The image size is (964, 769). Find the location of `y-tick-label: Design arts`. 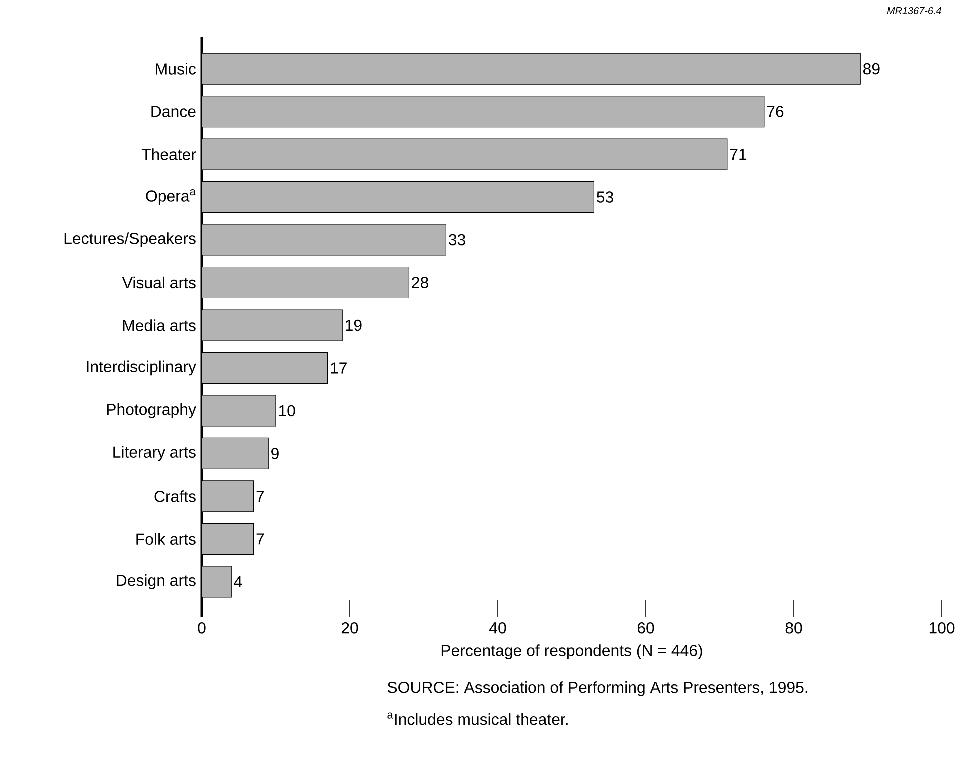

y-tick-label: Design arts is located at coordinates (156, 582).